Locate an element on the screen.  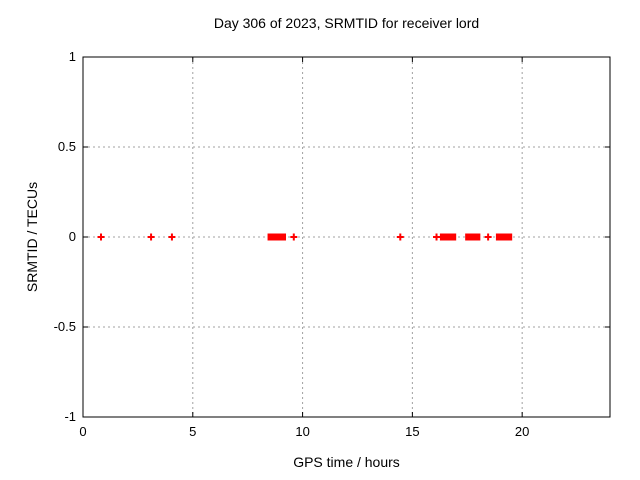
x-tick-label: 15 is located at coordinates (412, 431).